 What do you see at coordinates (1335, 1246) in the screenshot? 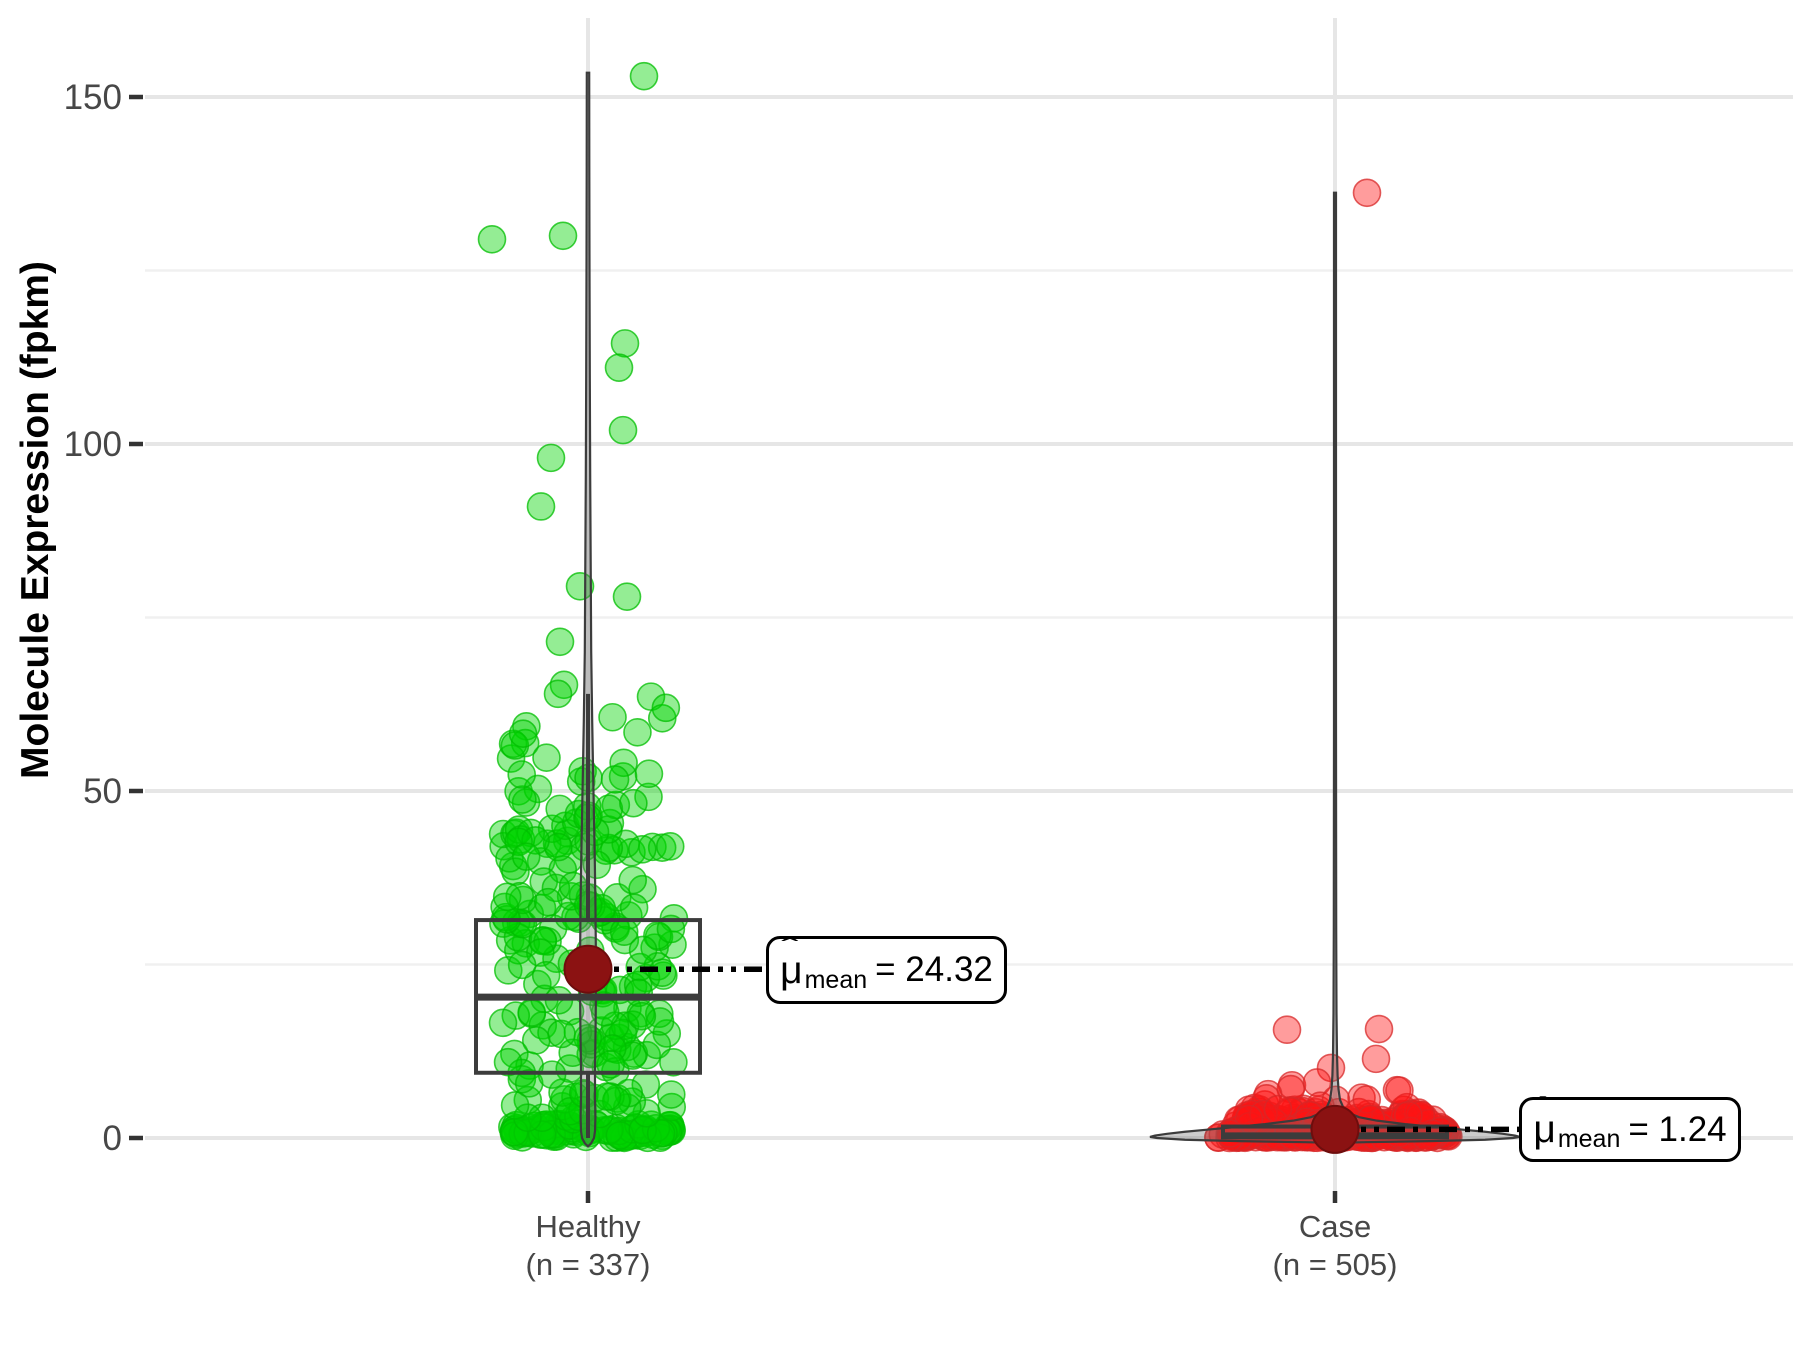
I see `x-group-label-case: Case (n = 505)` at bounding box center [1335, 1246].